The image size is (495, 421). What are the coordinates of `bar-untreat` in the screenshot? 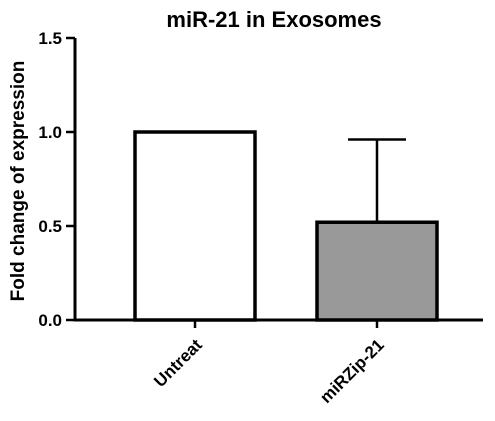 It's located at (195, 226).